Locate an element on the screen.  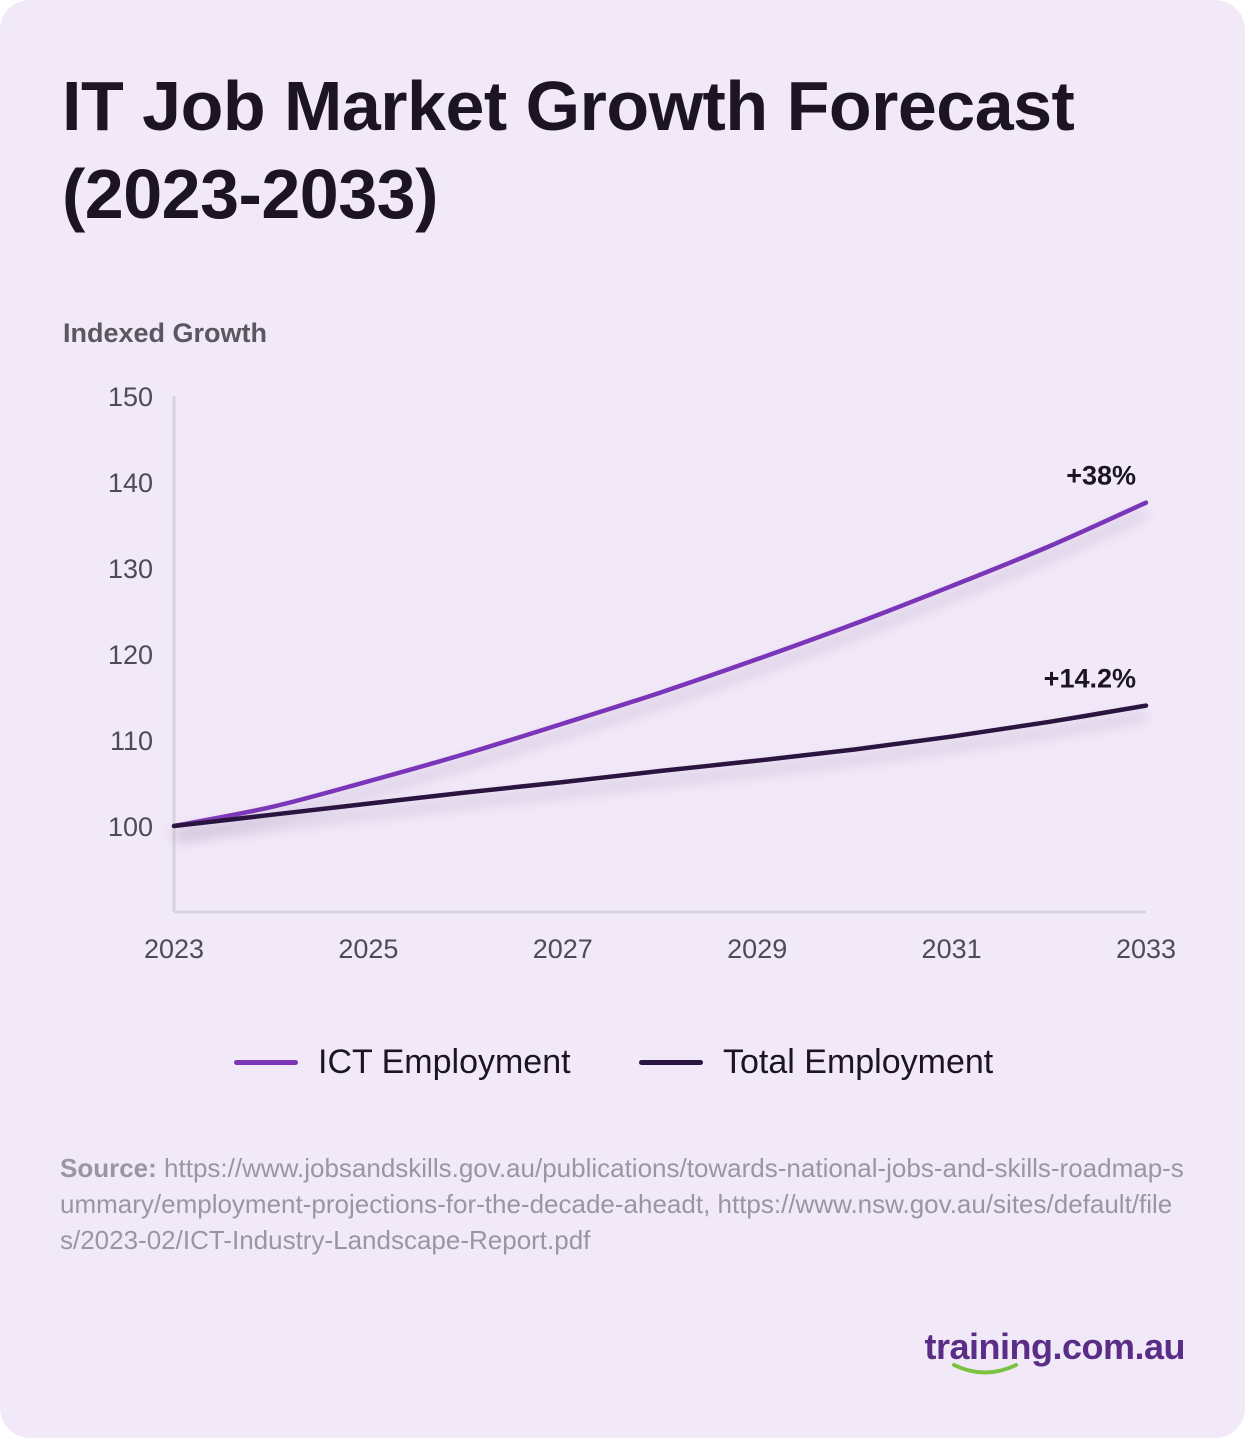
source-label: Source: is located at coordinates (108, 1168).